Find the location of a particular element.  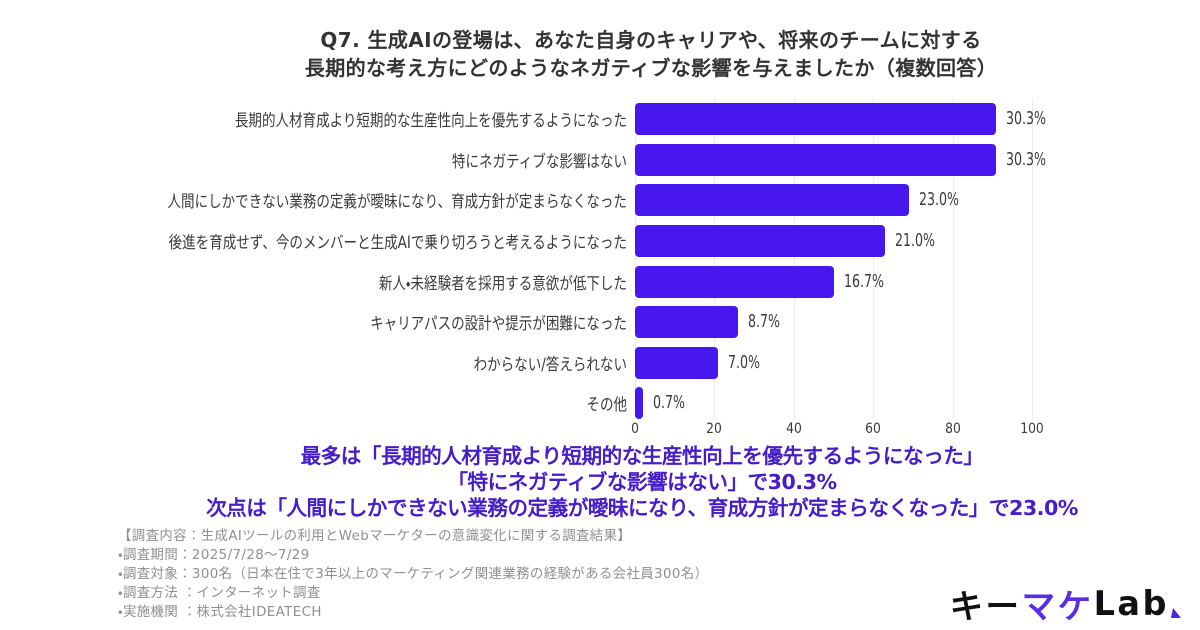

bar-row-4: 後進を育成せず、今のメンバーと生成AIで乗り切ろうと考えるようになった 21.0% is located at coordinates (600, 241).